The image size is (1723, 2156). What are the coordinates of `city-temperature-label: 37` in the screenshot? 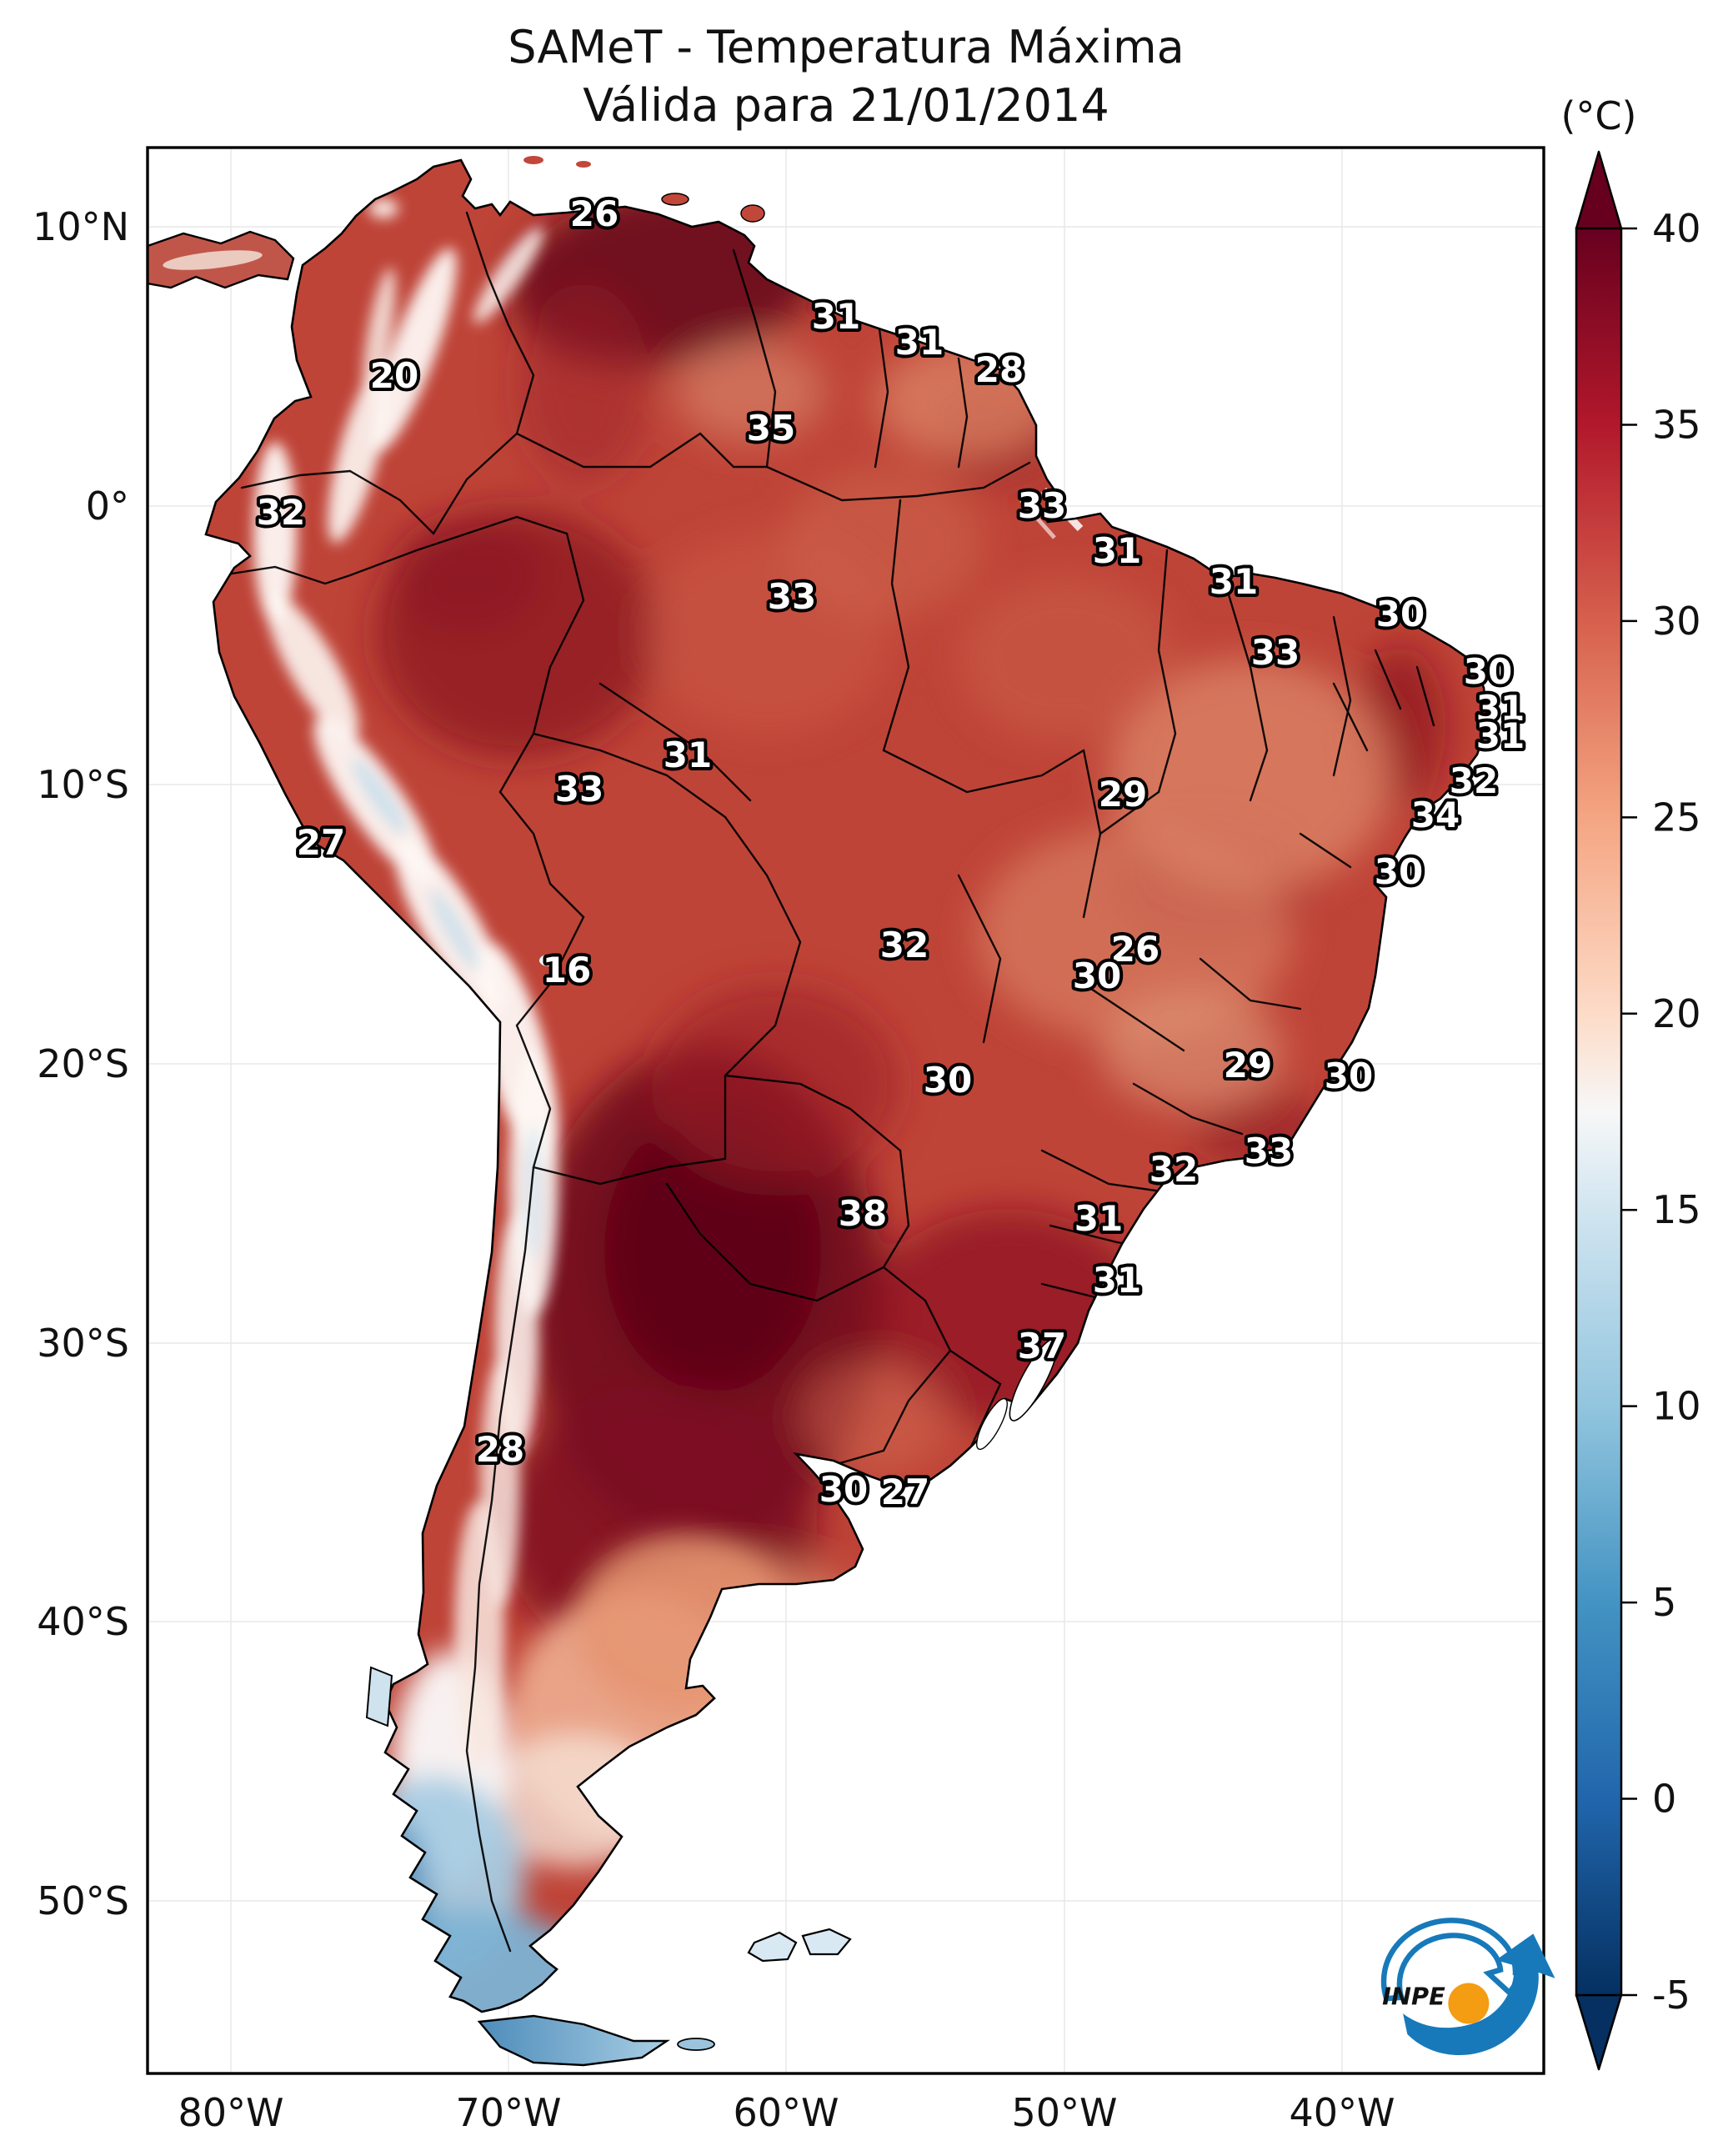 It's located at (1042, 1346).